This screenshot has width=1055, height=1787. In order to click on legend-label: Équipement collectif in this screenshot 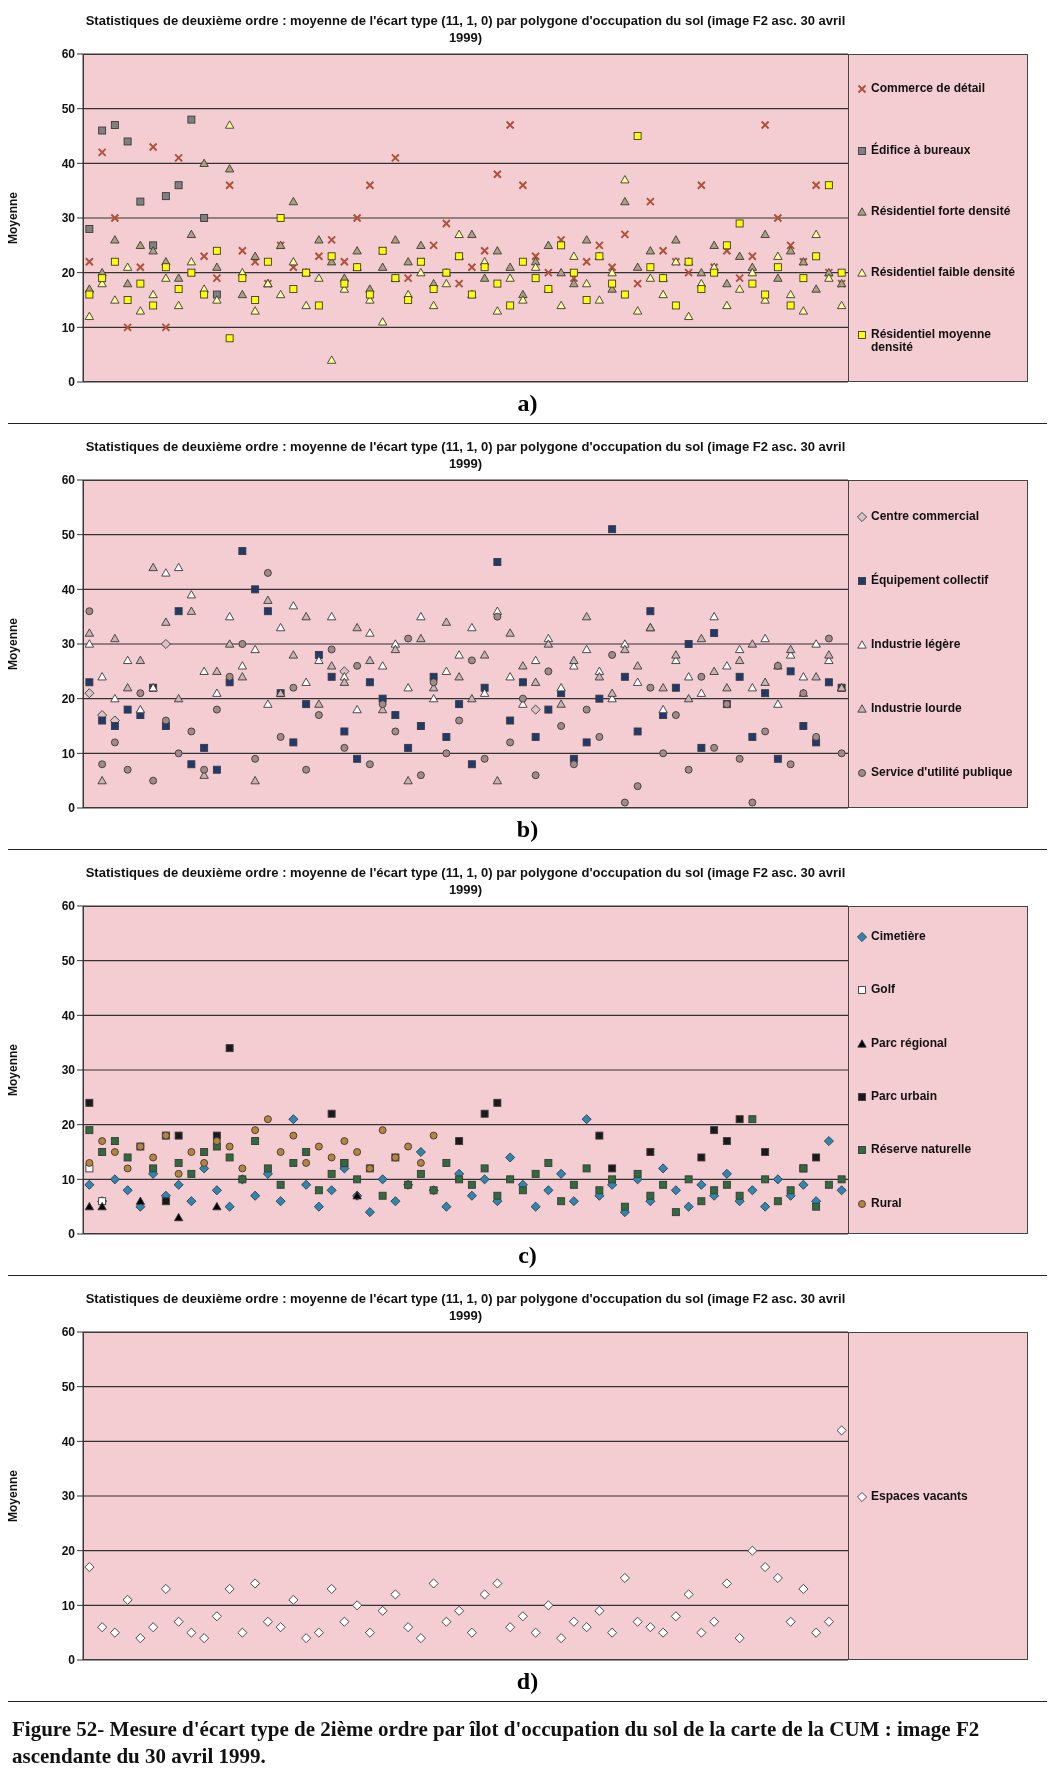, I will do `click(930, 579)`.